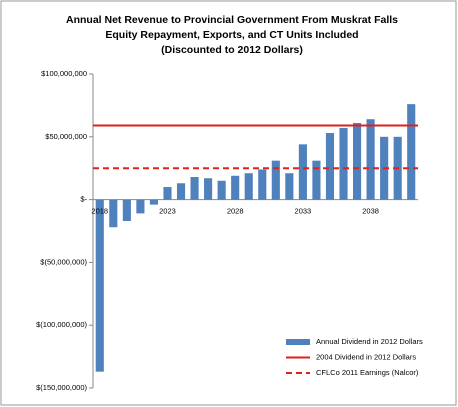 Image resolution: width=458 pixels, height=407 pixels. What do you see at coordinates (232, 50) in the screenshot?
I see `chart-title: (Discounted to 2012 Dollars)` at bounding box center [232, 50].